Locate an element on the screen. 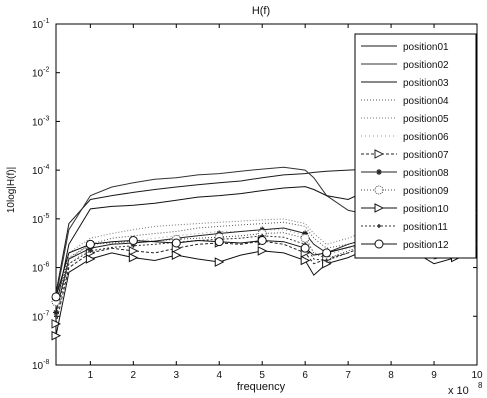 Image resolution: width=487 pixels, height=398 pixels. legend-label: position10 is located at coordinates (426, 209).